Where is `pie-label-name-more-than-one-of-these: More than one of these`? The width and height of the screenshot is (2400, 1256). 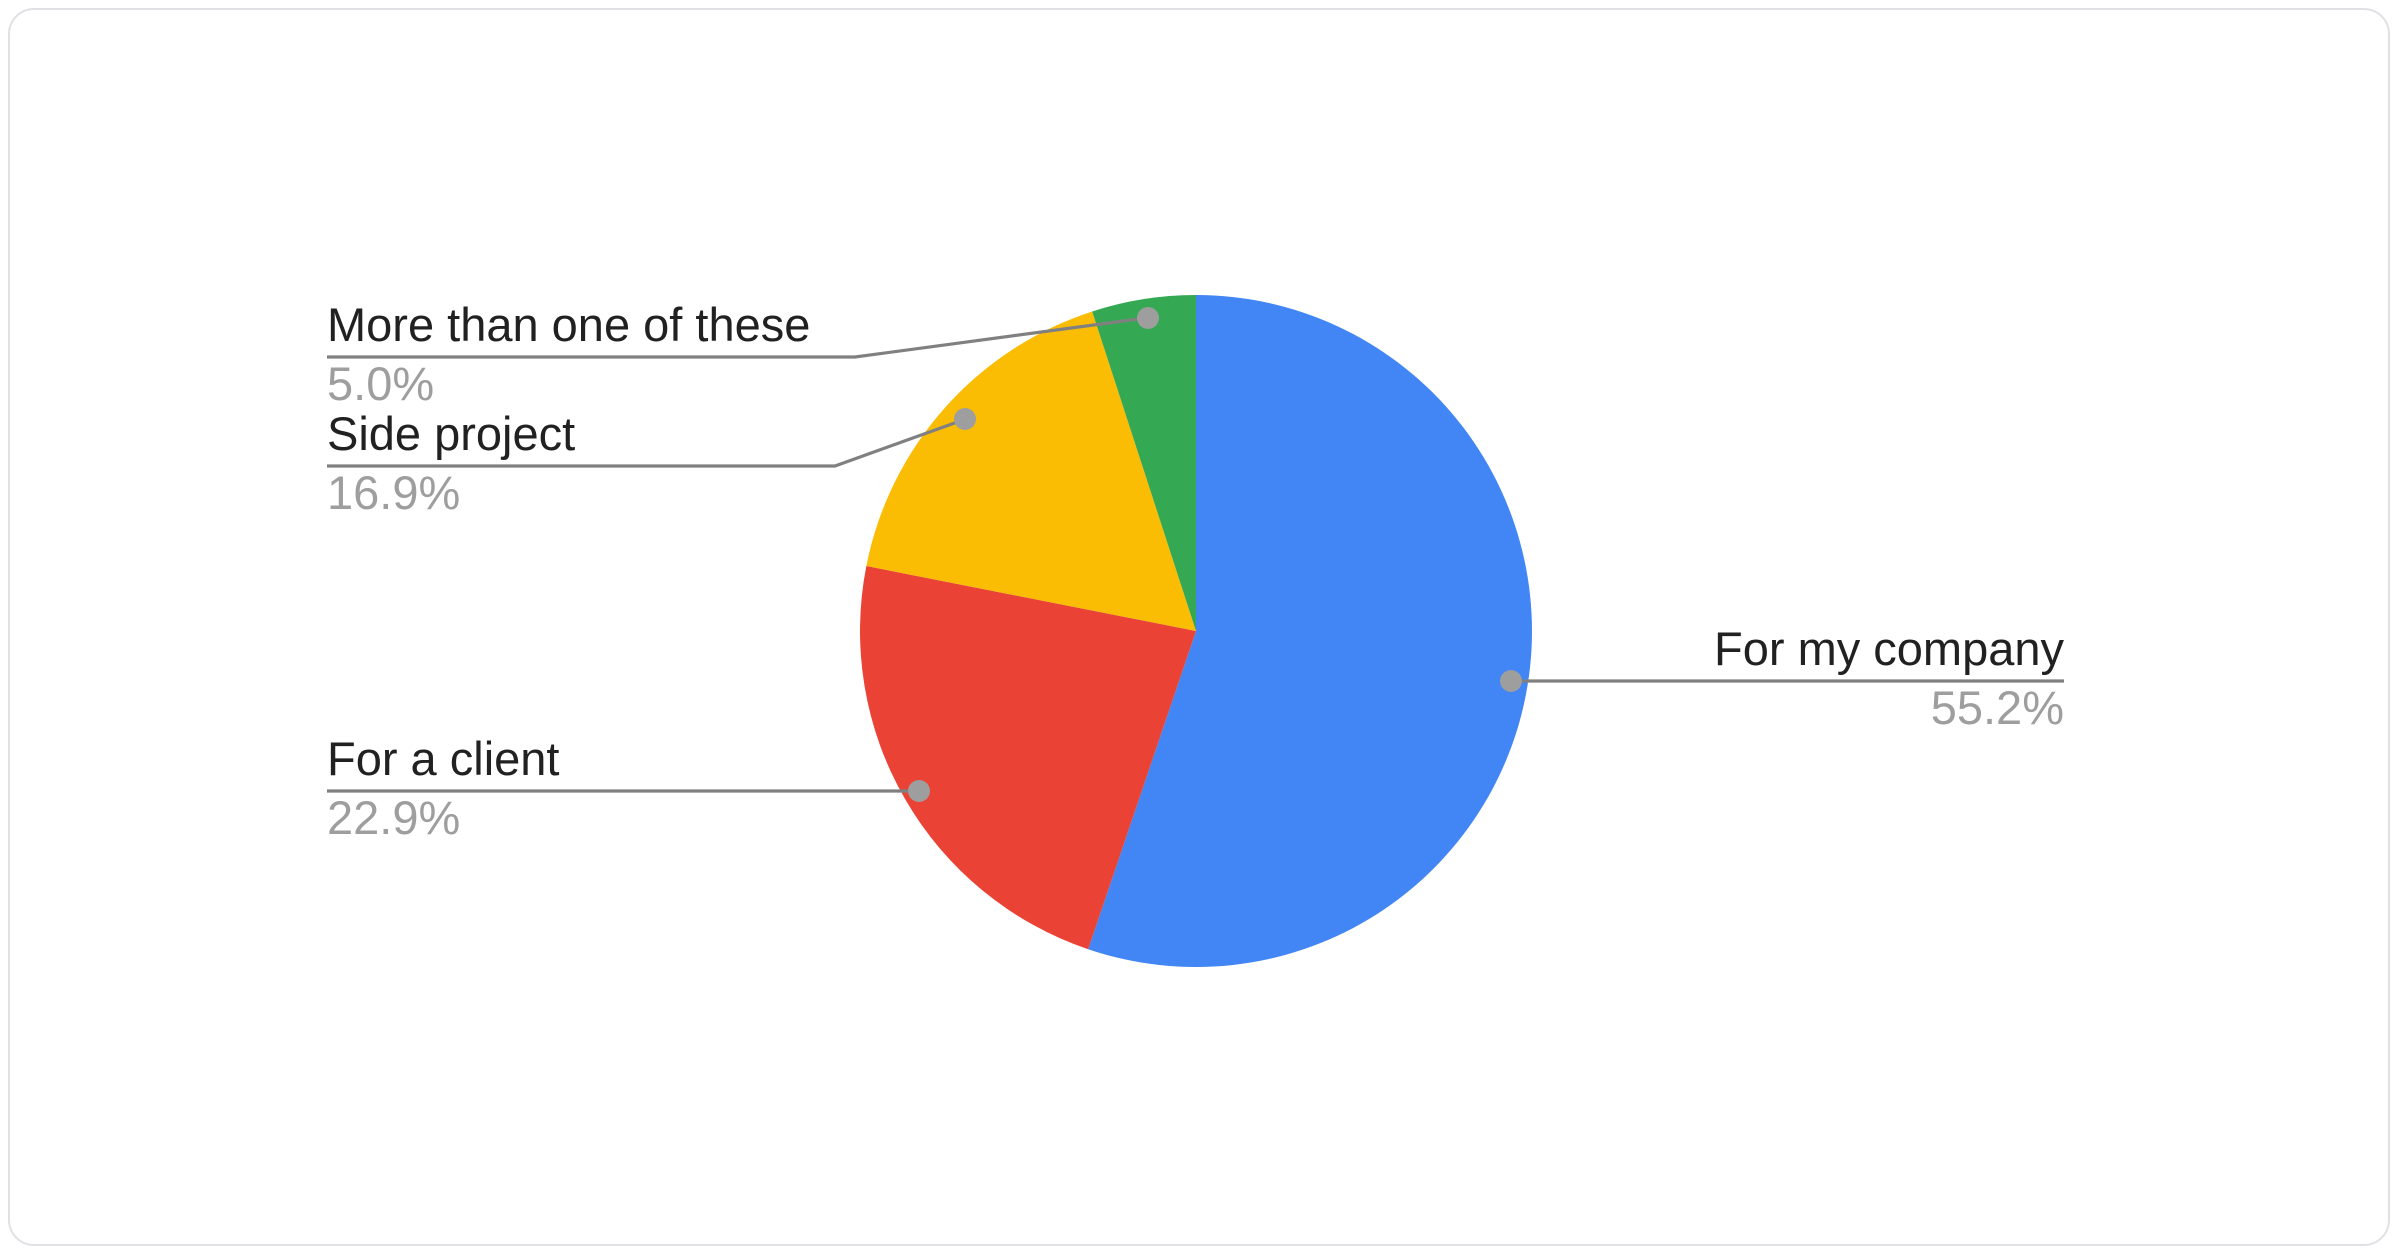
pie-label-name-more-than-one-of-these: More than one of these is located at coordinates (568, 324).